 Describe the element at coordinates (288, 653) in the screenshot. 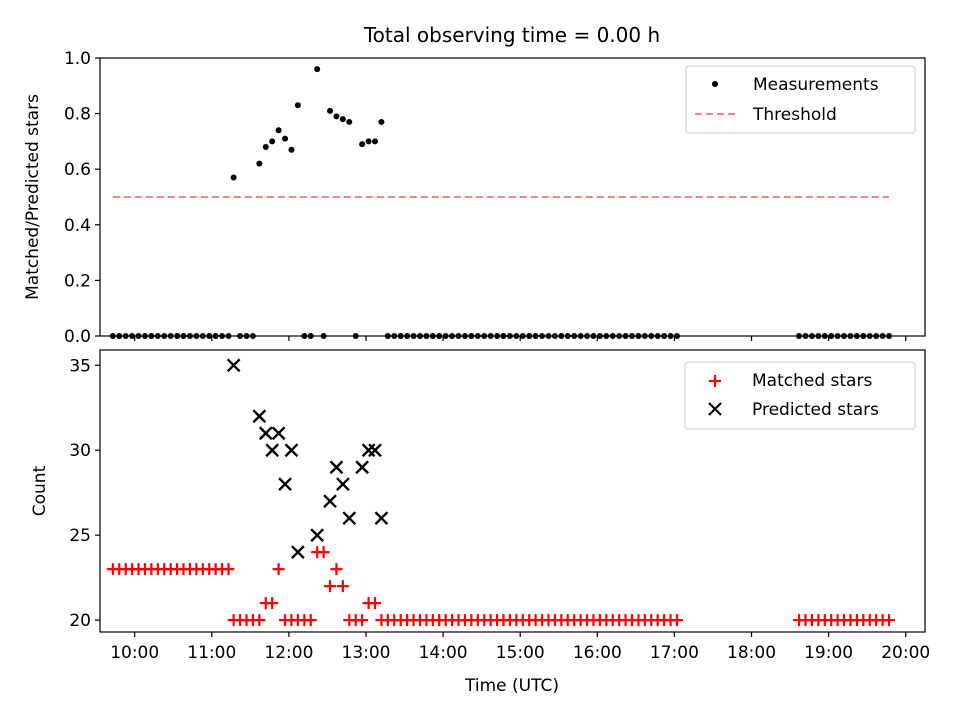

I see `bottom-xtick-label: 12:00` at that location.